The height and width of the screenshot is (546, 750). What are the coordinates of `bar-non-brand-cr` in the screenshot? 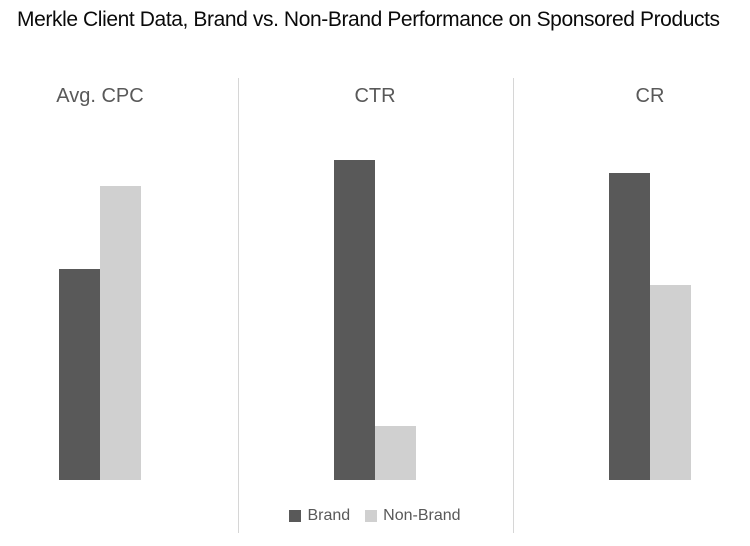 It's located at (670, 382).